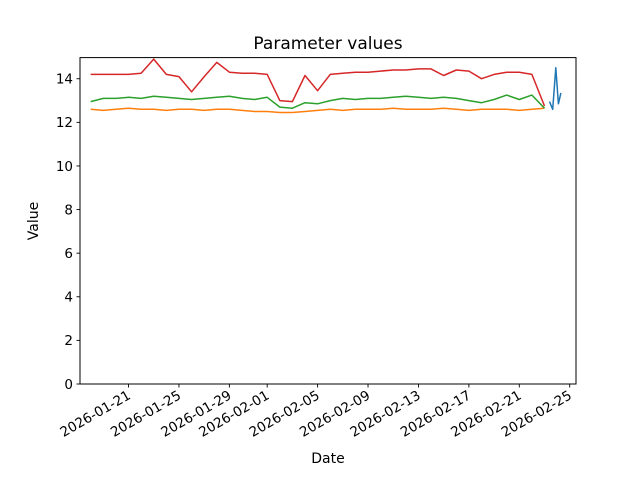 The width and height of the screenshot is (640, 480). I want to click on y-tick-label: 12, so click(64, 123).